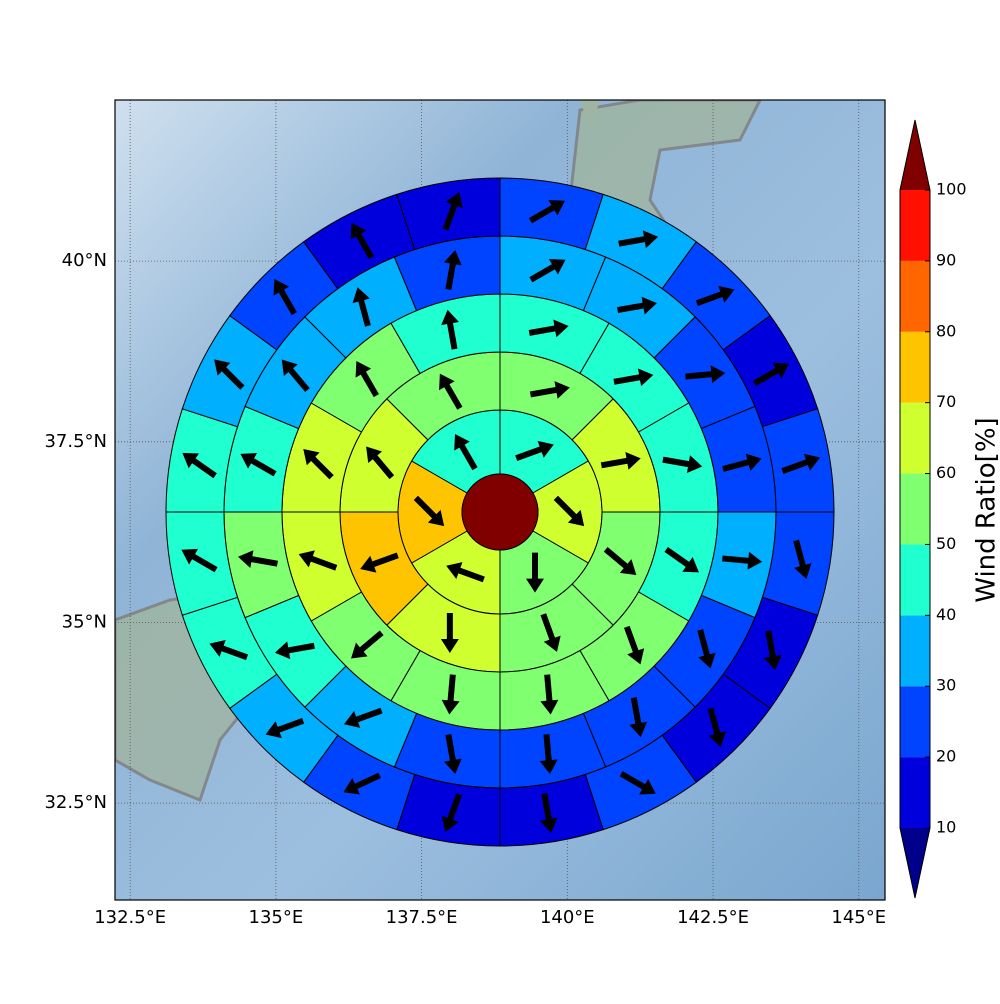 The width and height of the screenshot is (1000, 1004). What do you see at coordinates (713, 917) in the screenshot?
I see `x-tick-label: 142.5°E` at bounding box center [713, 917].